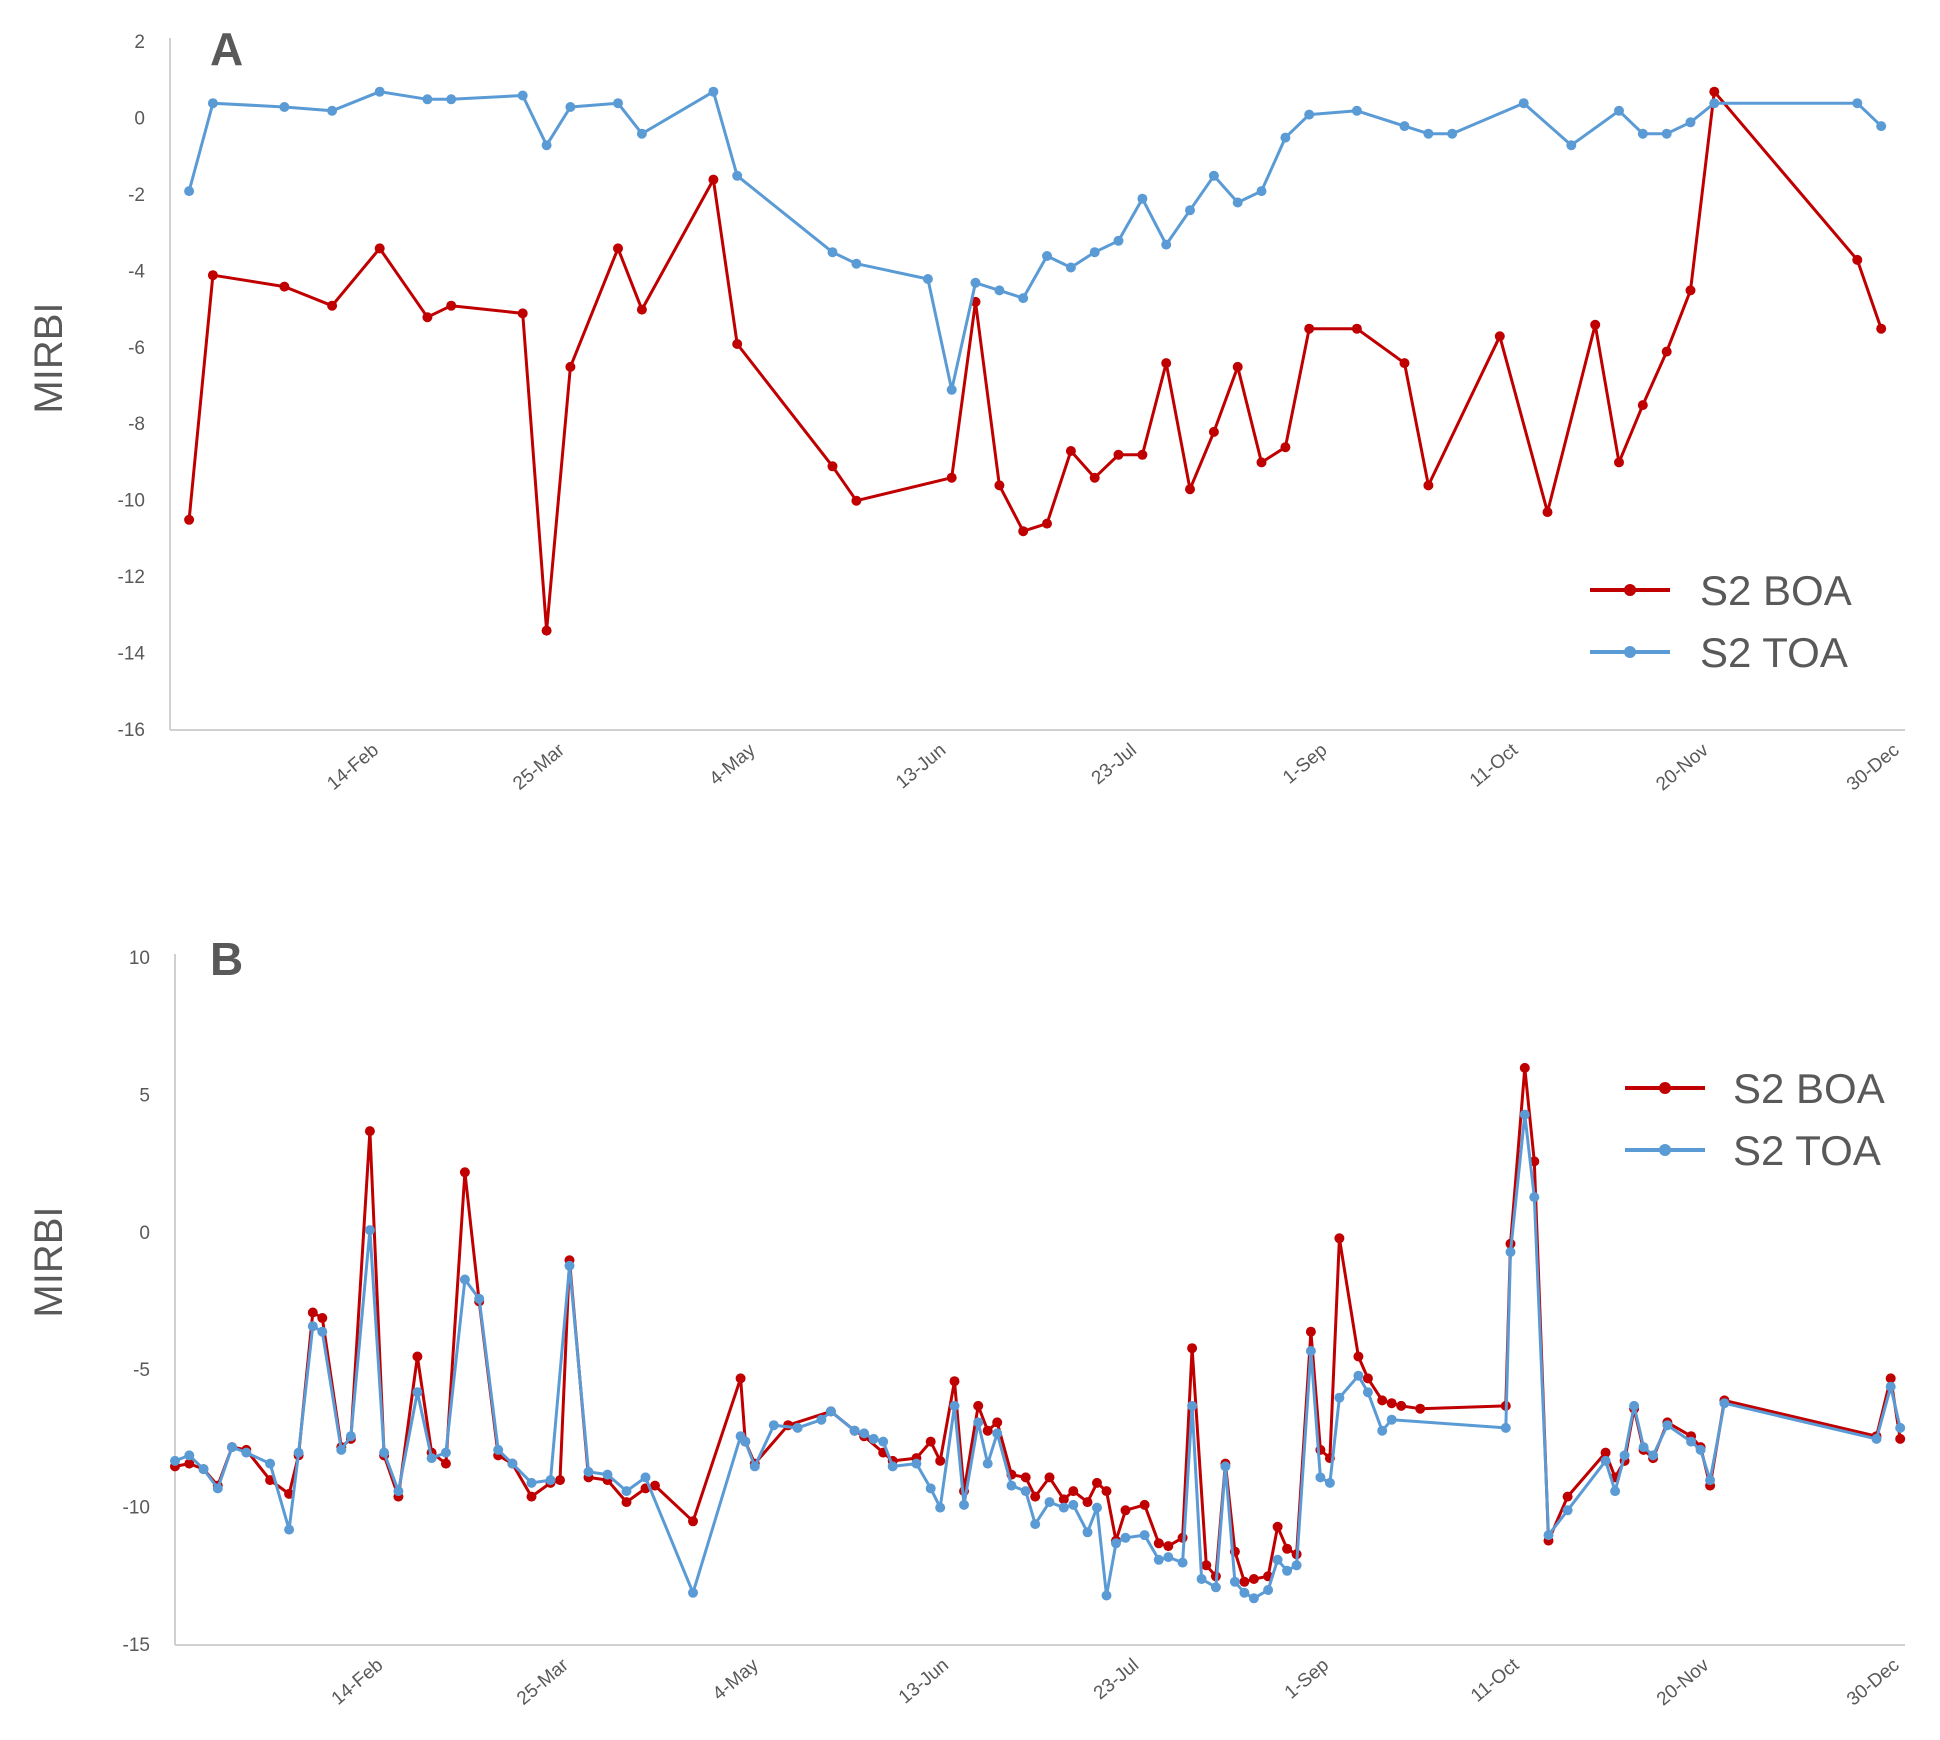  I want to click on x-tick-label: 20-Nov, so click(1683, 1682).